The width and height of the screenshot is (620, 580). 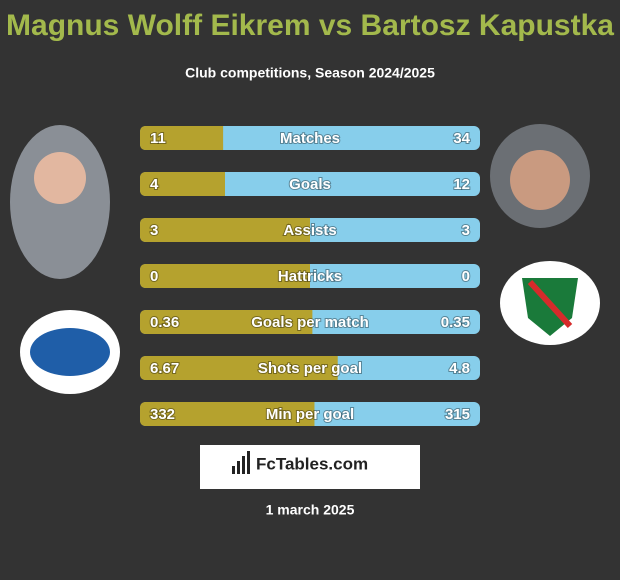 I want to click on value-label-left: 0, so click(x=154, y=276).